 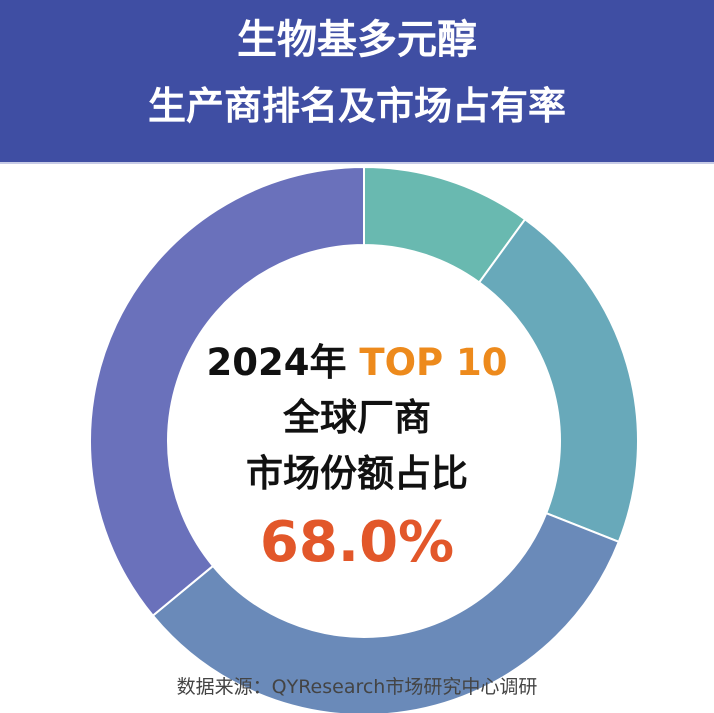 I want to click on center-top-label: TOP 10, so click(x=433, y=362).